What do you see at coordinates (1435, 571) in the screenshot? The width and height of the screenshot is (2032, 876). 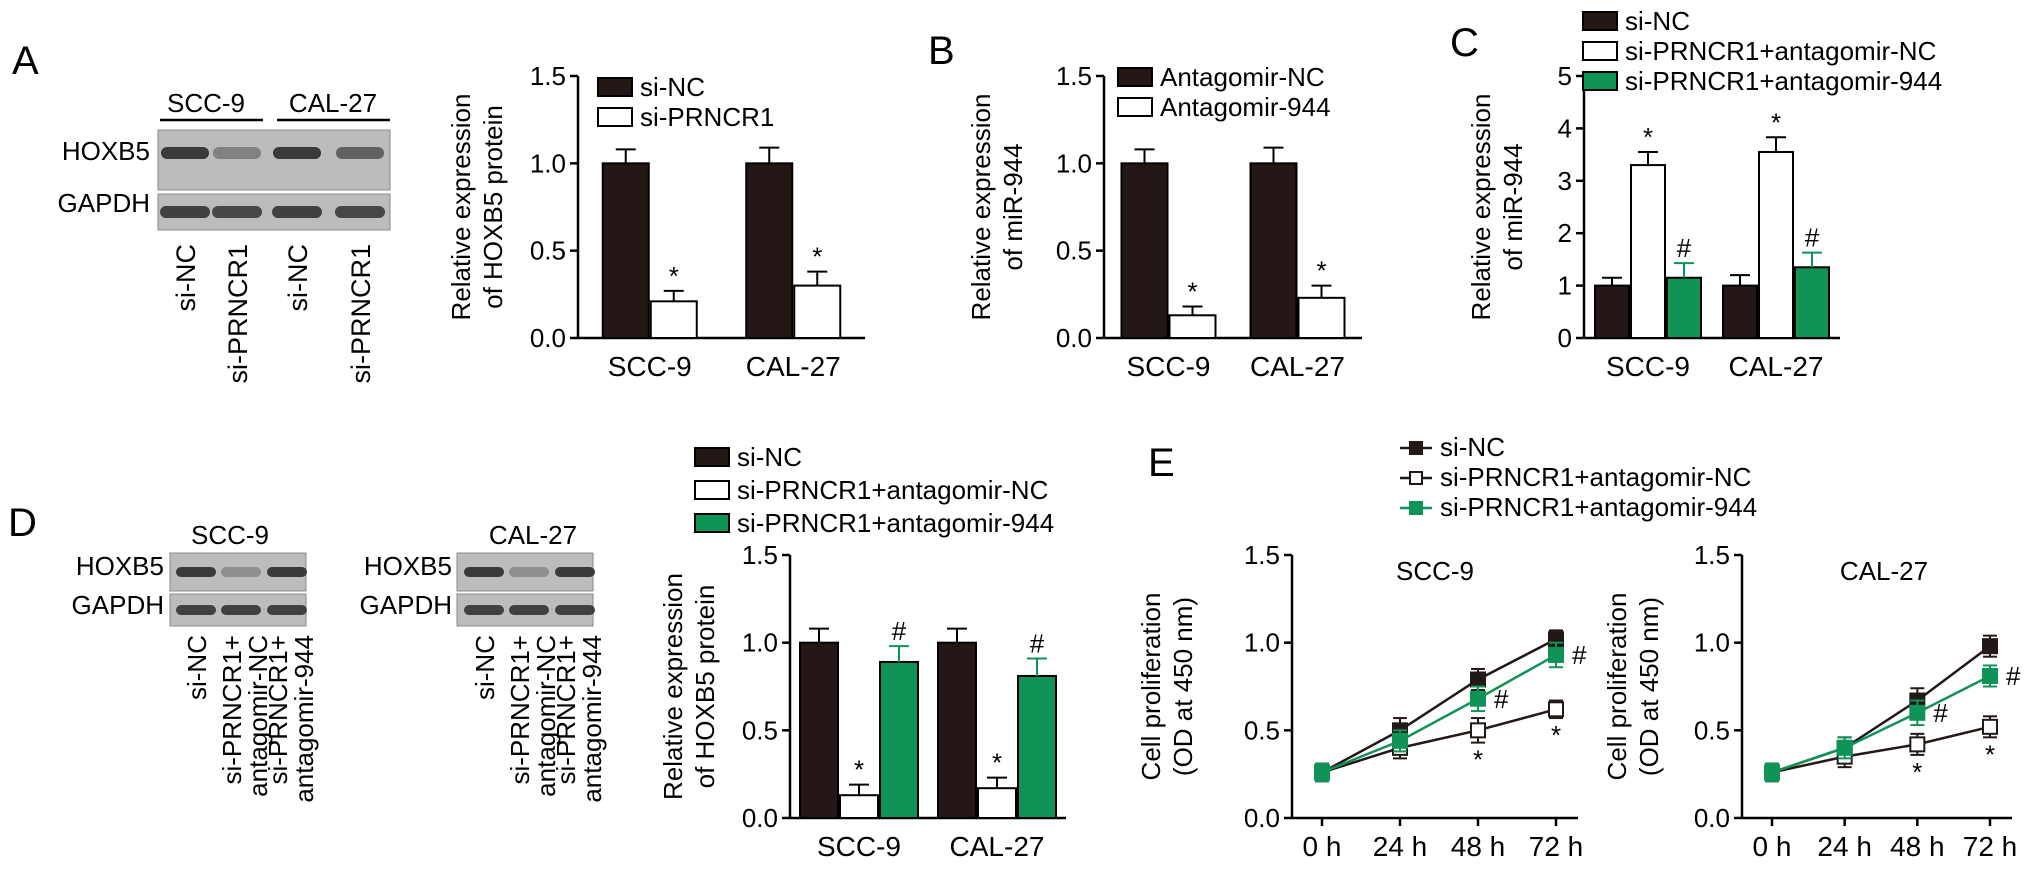 I see `chart-title-scc9: SCC-9` at bounding box center [1435, 571].